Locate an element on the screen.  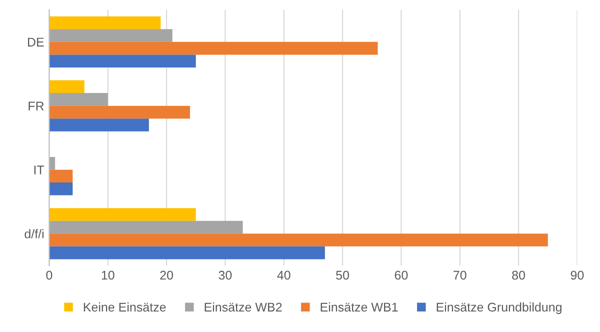
x-tick-label: 80 is located at coordinates (518, 275).